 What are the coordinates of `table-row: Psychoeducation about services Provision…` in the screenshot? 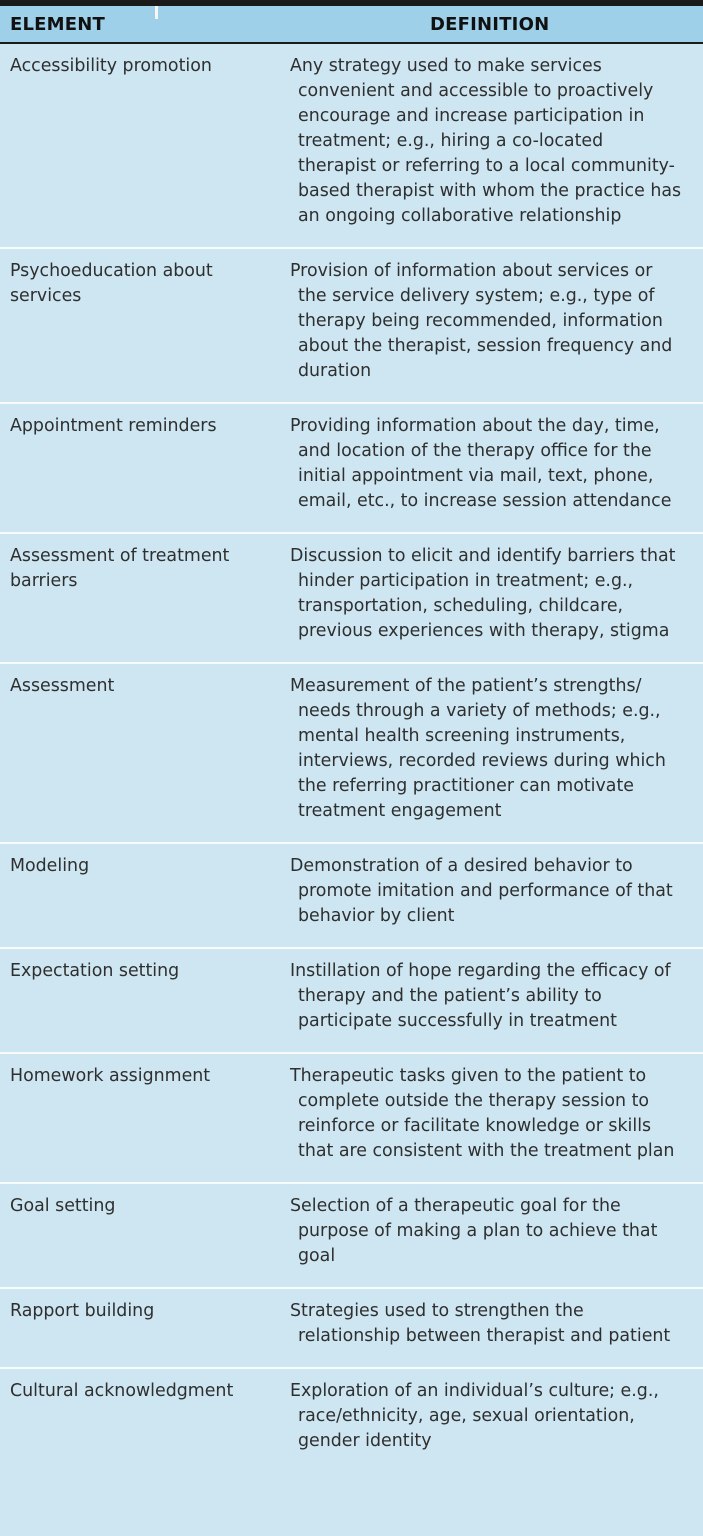 It's located at (351, 324).